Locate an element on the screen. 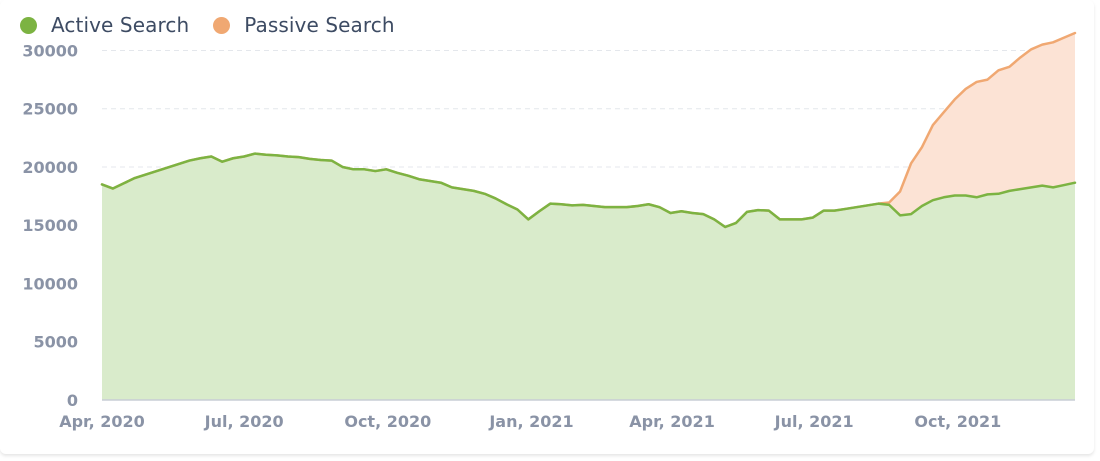 Image resolution: width=1100 pixels, height=461 pixels. x-tick-label: Oct, 2021 is located at coordinates (957, 421).